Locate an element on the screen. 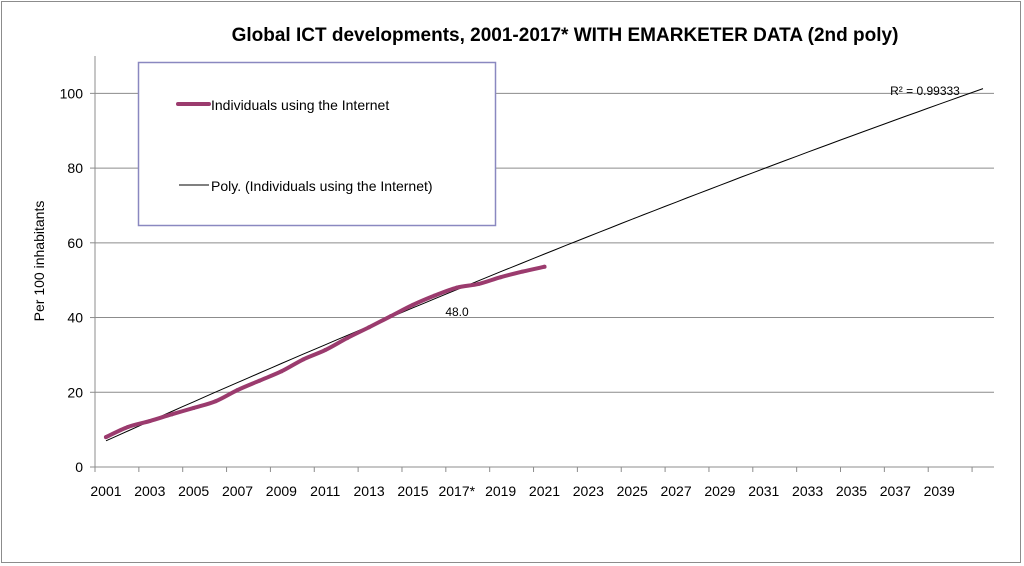 This screenshot has width=1024, height=566. data-point-2005 is located at coordinates (193, 407).